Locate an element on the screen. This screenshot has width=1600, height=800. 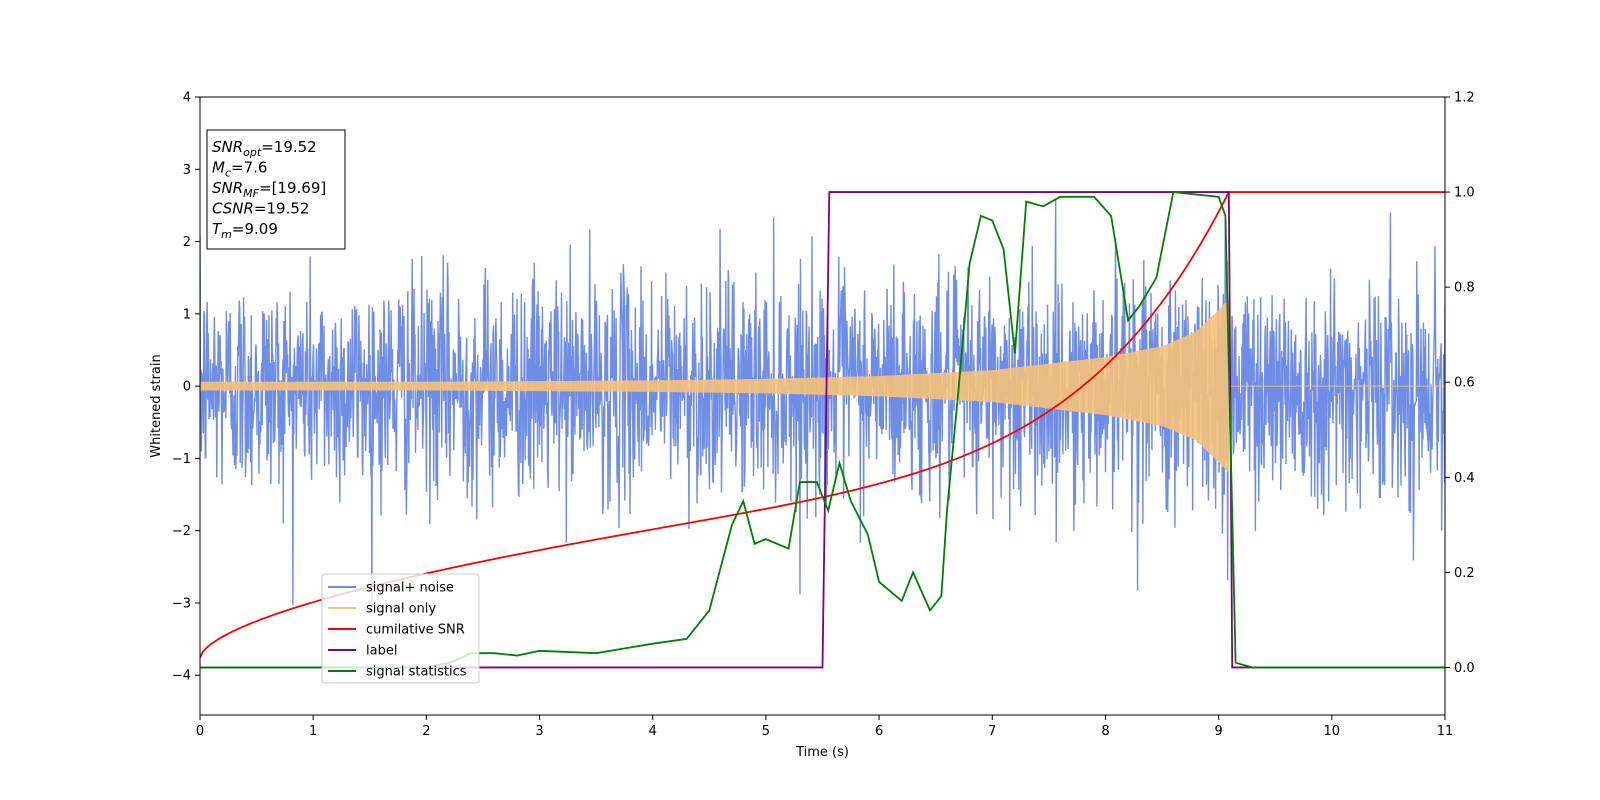
x-tick-label: 10 is located at coordinates (1332, 731).